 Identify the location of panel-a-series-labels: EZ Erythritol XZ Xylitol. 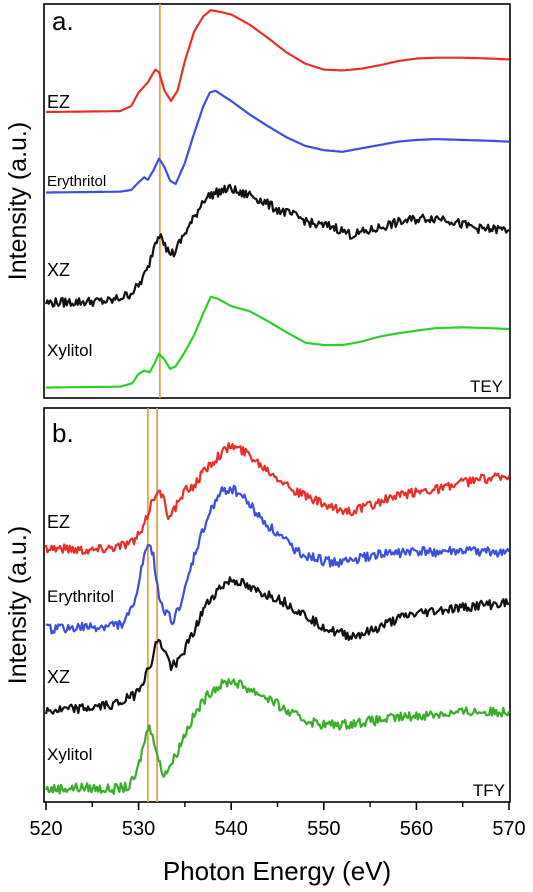
(76, 226).